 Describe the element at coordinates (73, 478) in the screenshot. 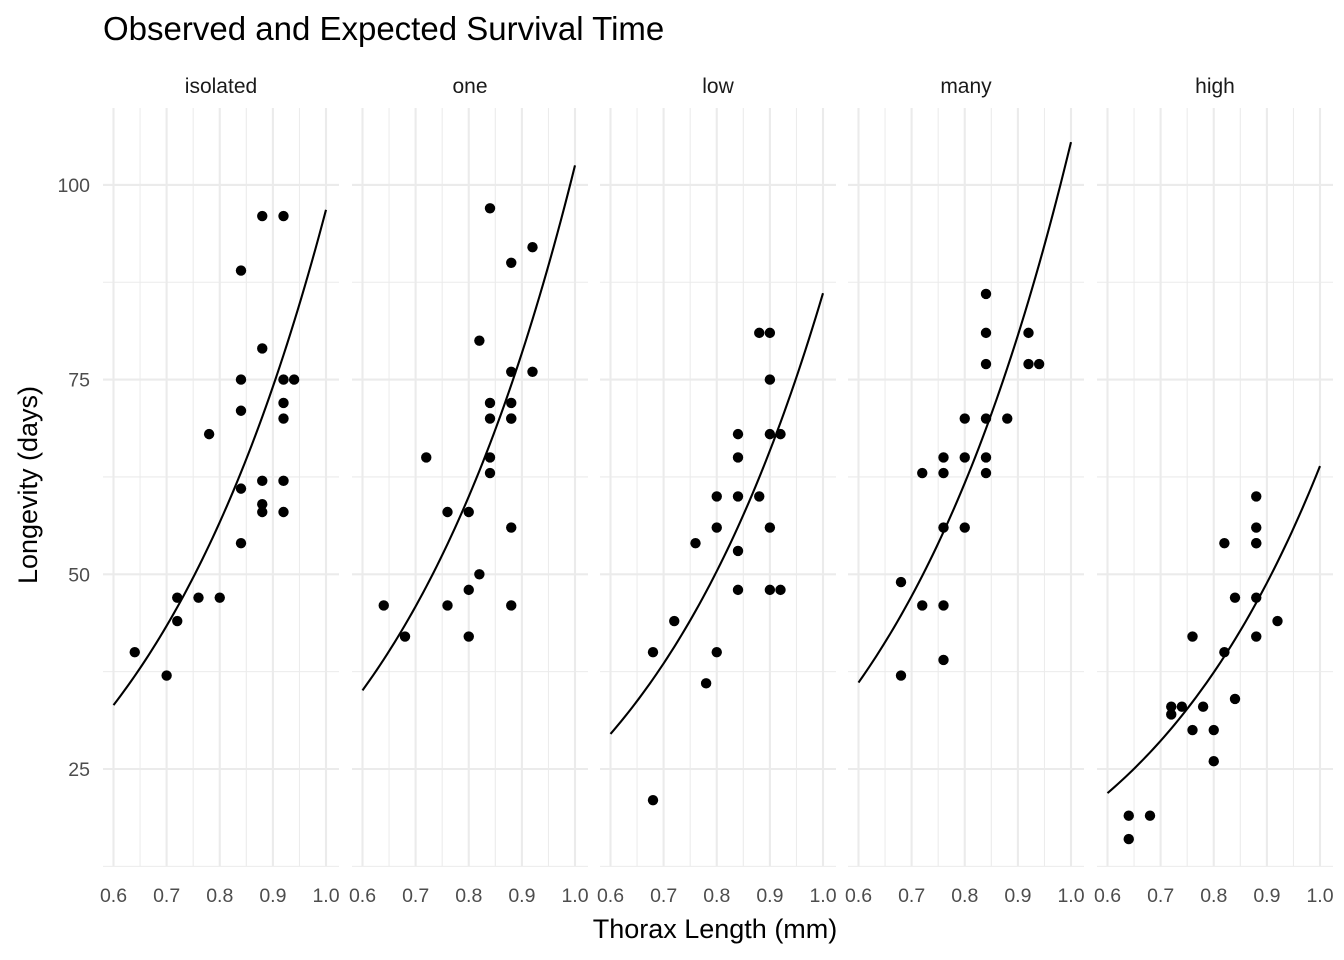

I see `y-axis-ticks: 25 50 75 100` at that location.